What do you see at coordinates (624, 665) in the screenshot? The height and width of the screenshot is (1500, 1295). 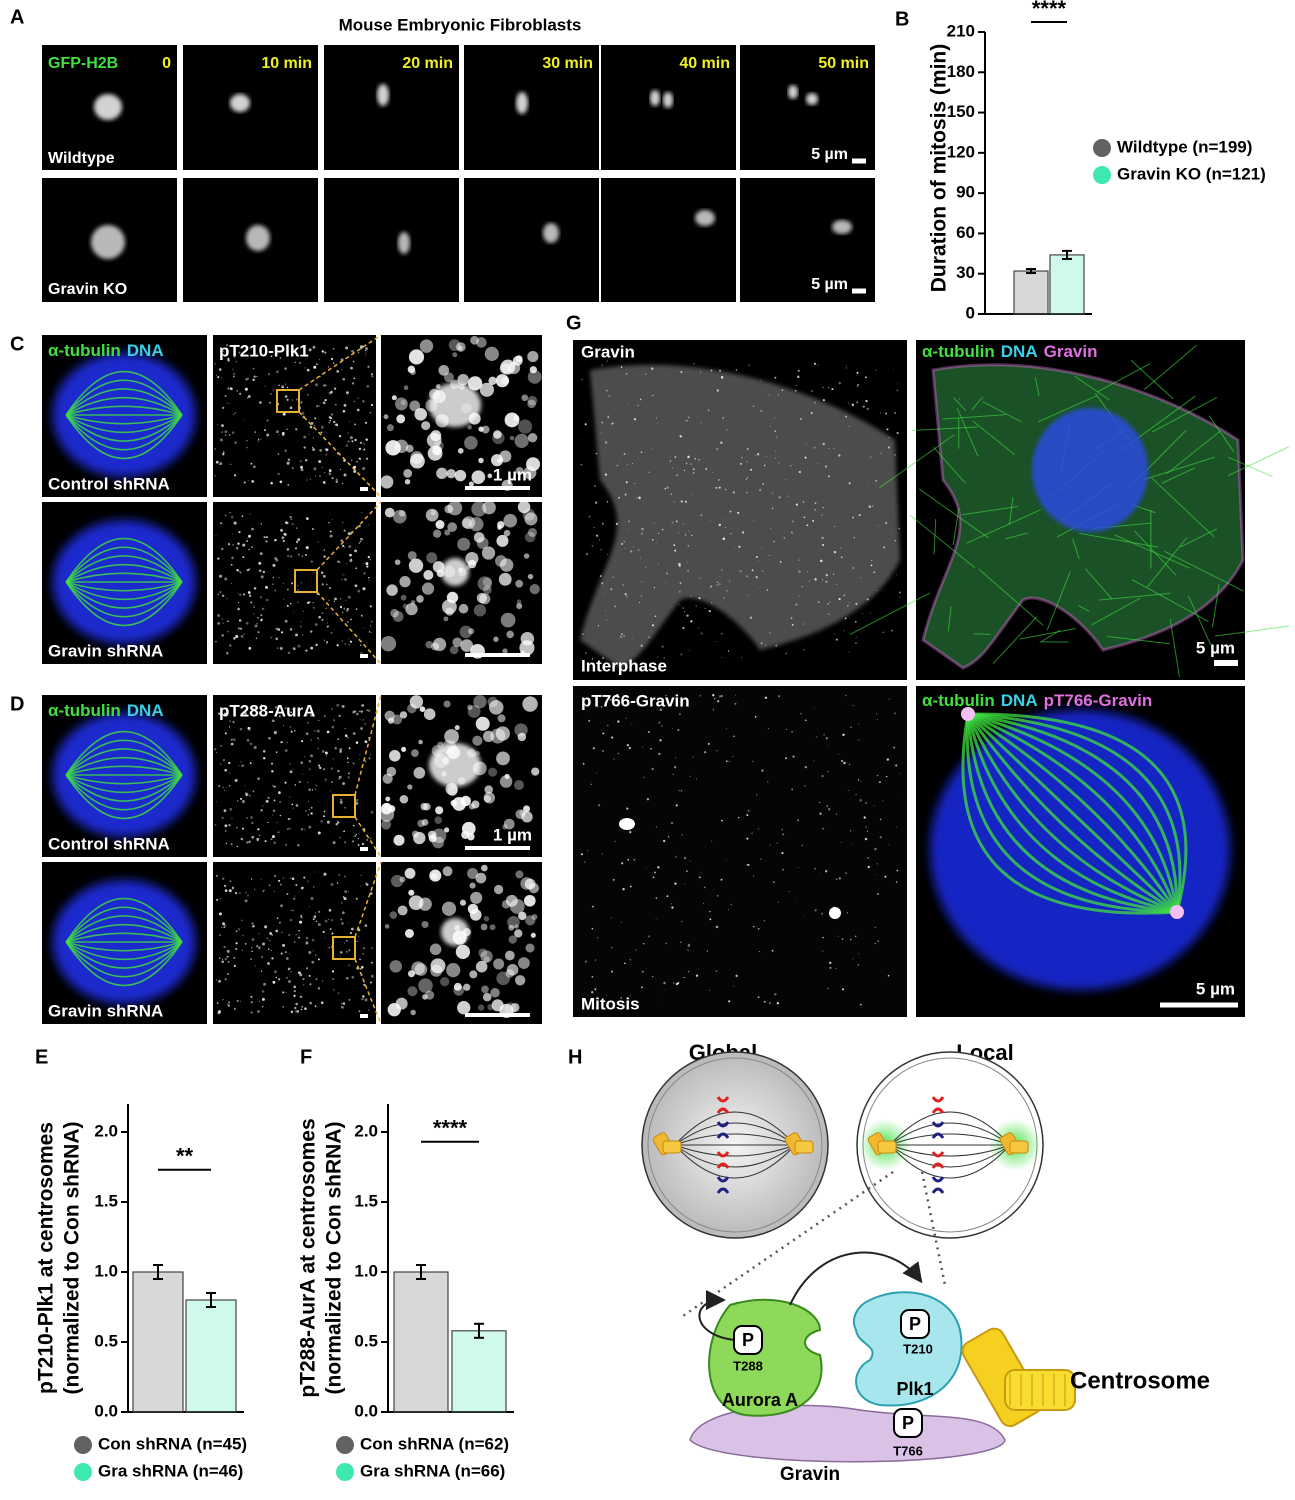 I see `label: Interphase` at bounding box center [624, 665].